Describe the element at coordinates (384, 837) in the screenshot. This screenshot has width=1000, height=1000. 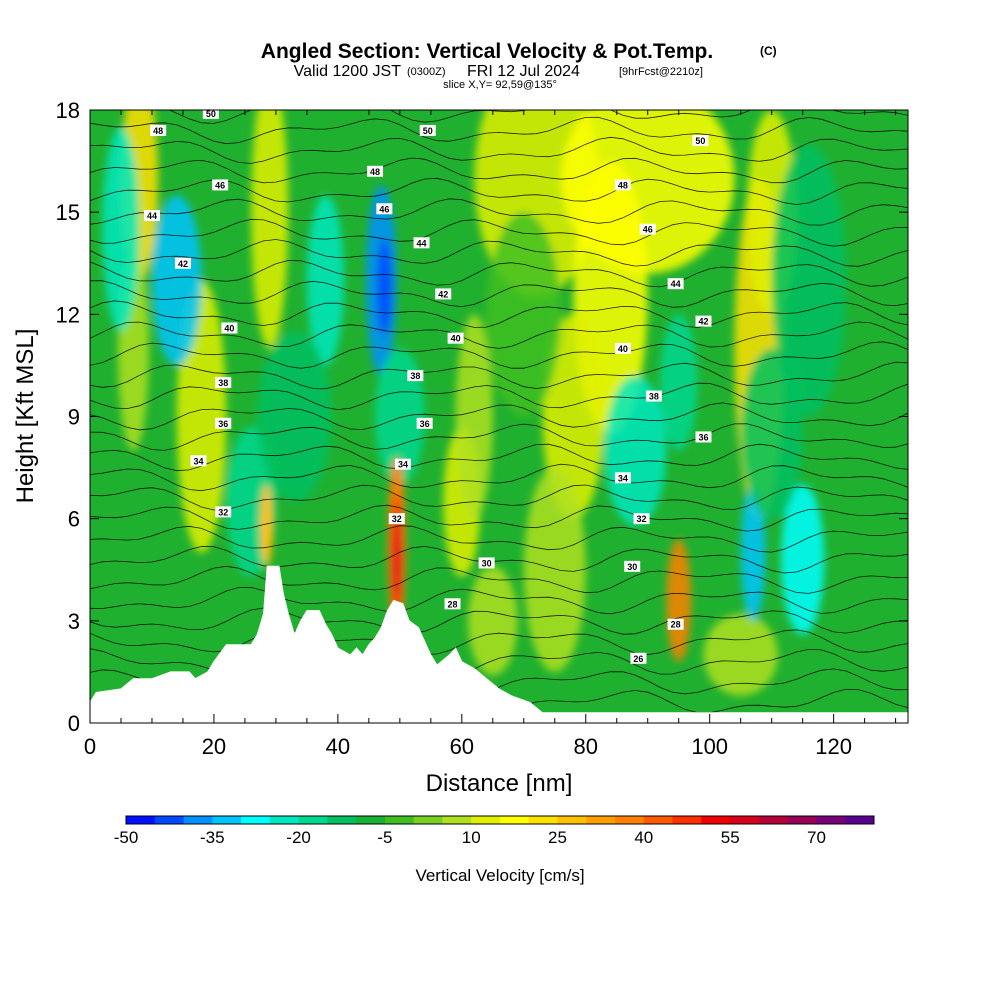
I see `colorbar-tick-label: -5` at that location.